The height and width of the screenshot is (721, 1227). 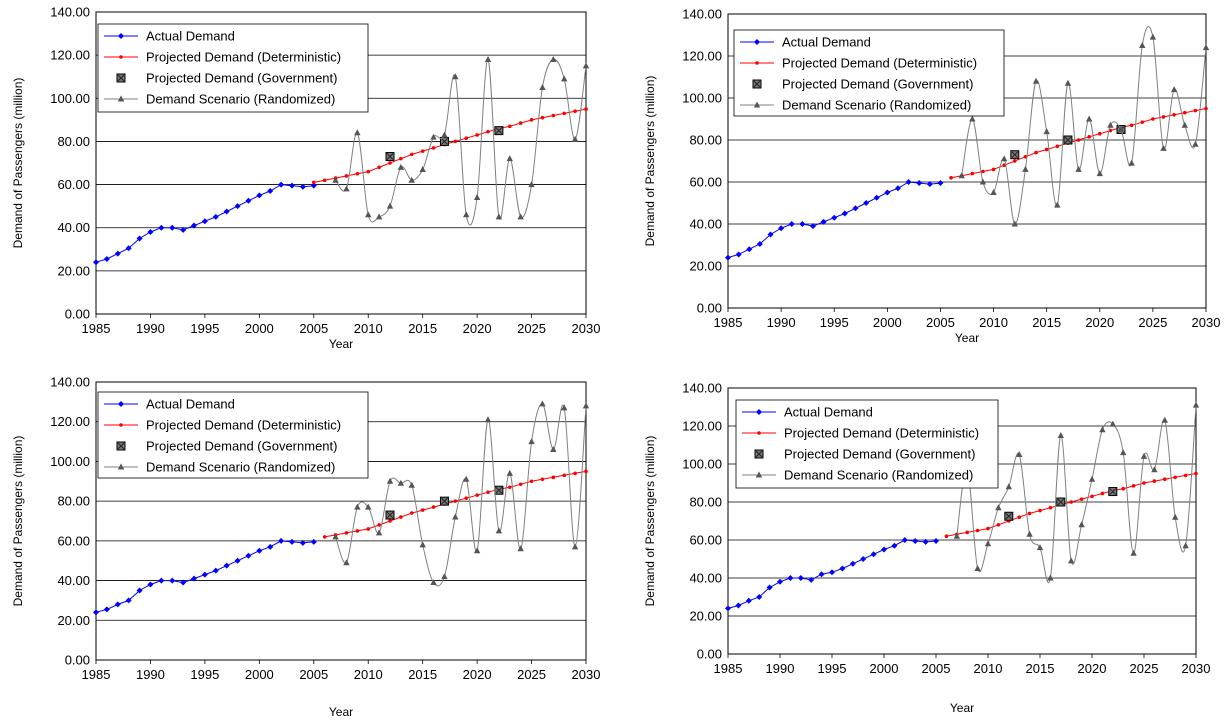 What do you see at coordinates (728, 322) in the screenshot?
I see `x-tick-label: 1985` at bounding box center [728, 322].